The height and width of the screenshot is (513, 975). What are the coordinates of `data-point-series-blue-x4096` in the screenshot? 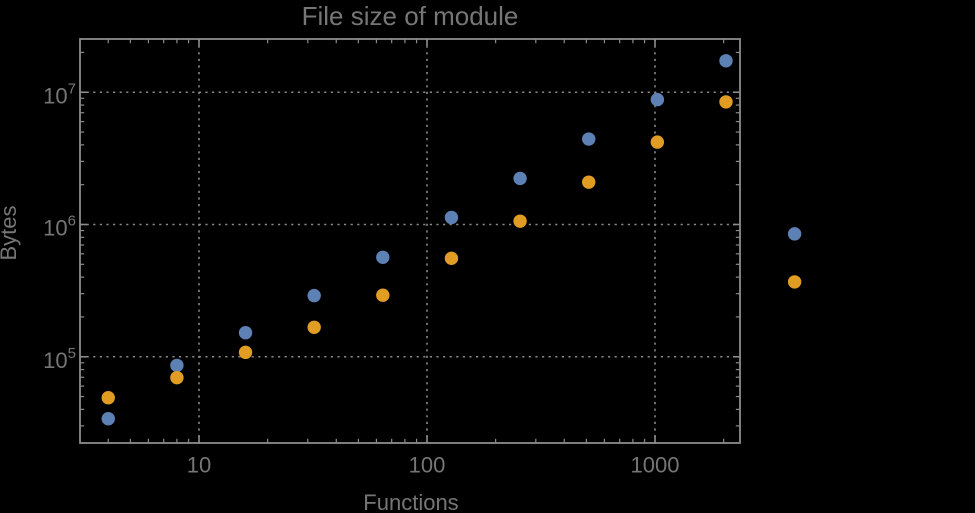 It's located at (794, 234).